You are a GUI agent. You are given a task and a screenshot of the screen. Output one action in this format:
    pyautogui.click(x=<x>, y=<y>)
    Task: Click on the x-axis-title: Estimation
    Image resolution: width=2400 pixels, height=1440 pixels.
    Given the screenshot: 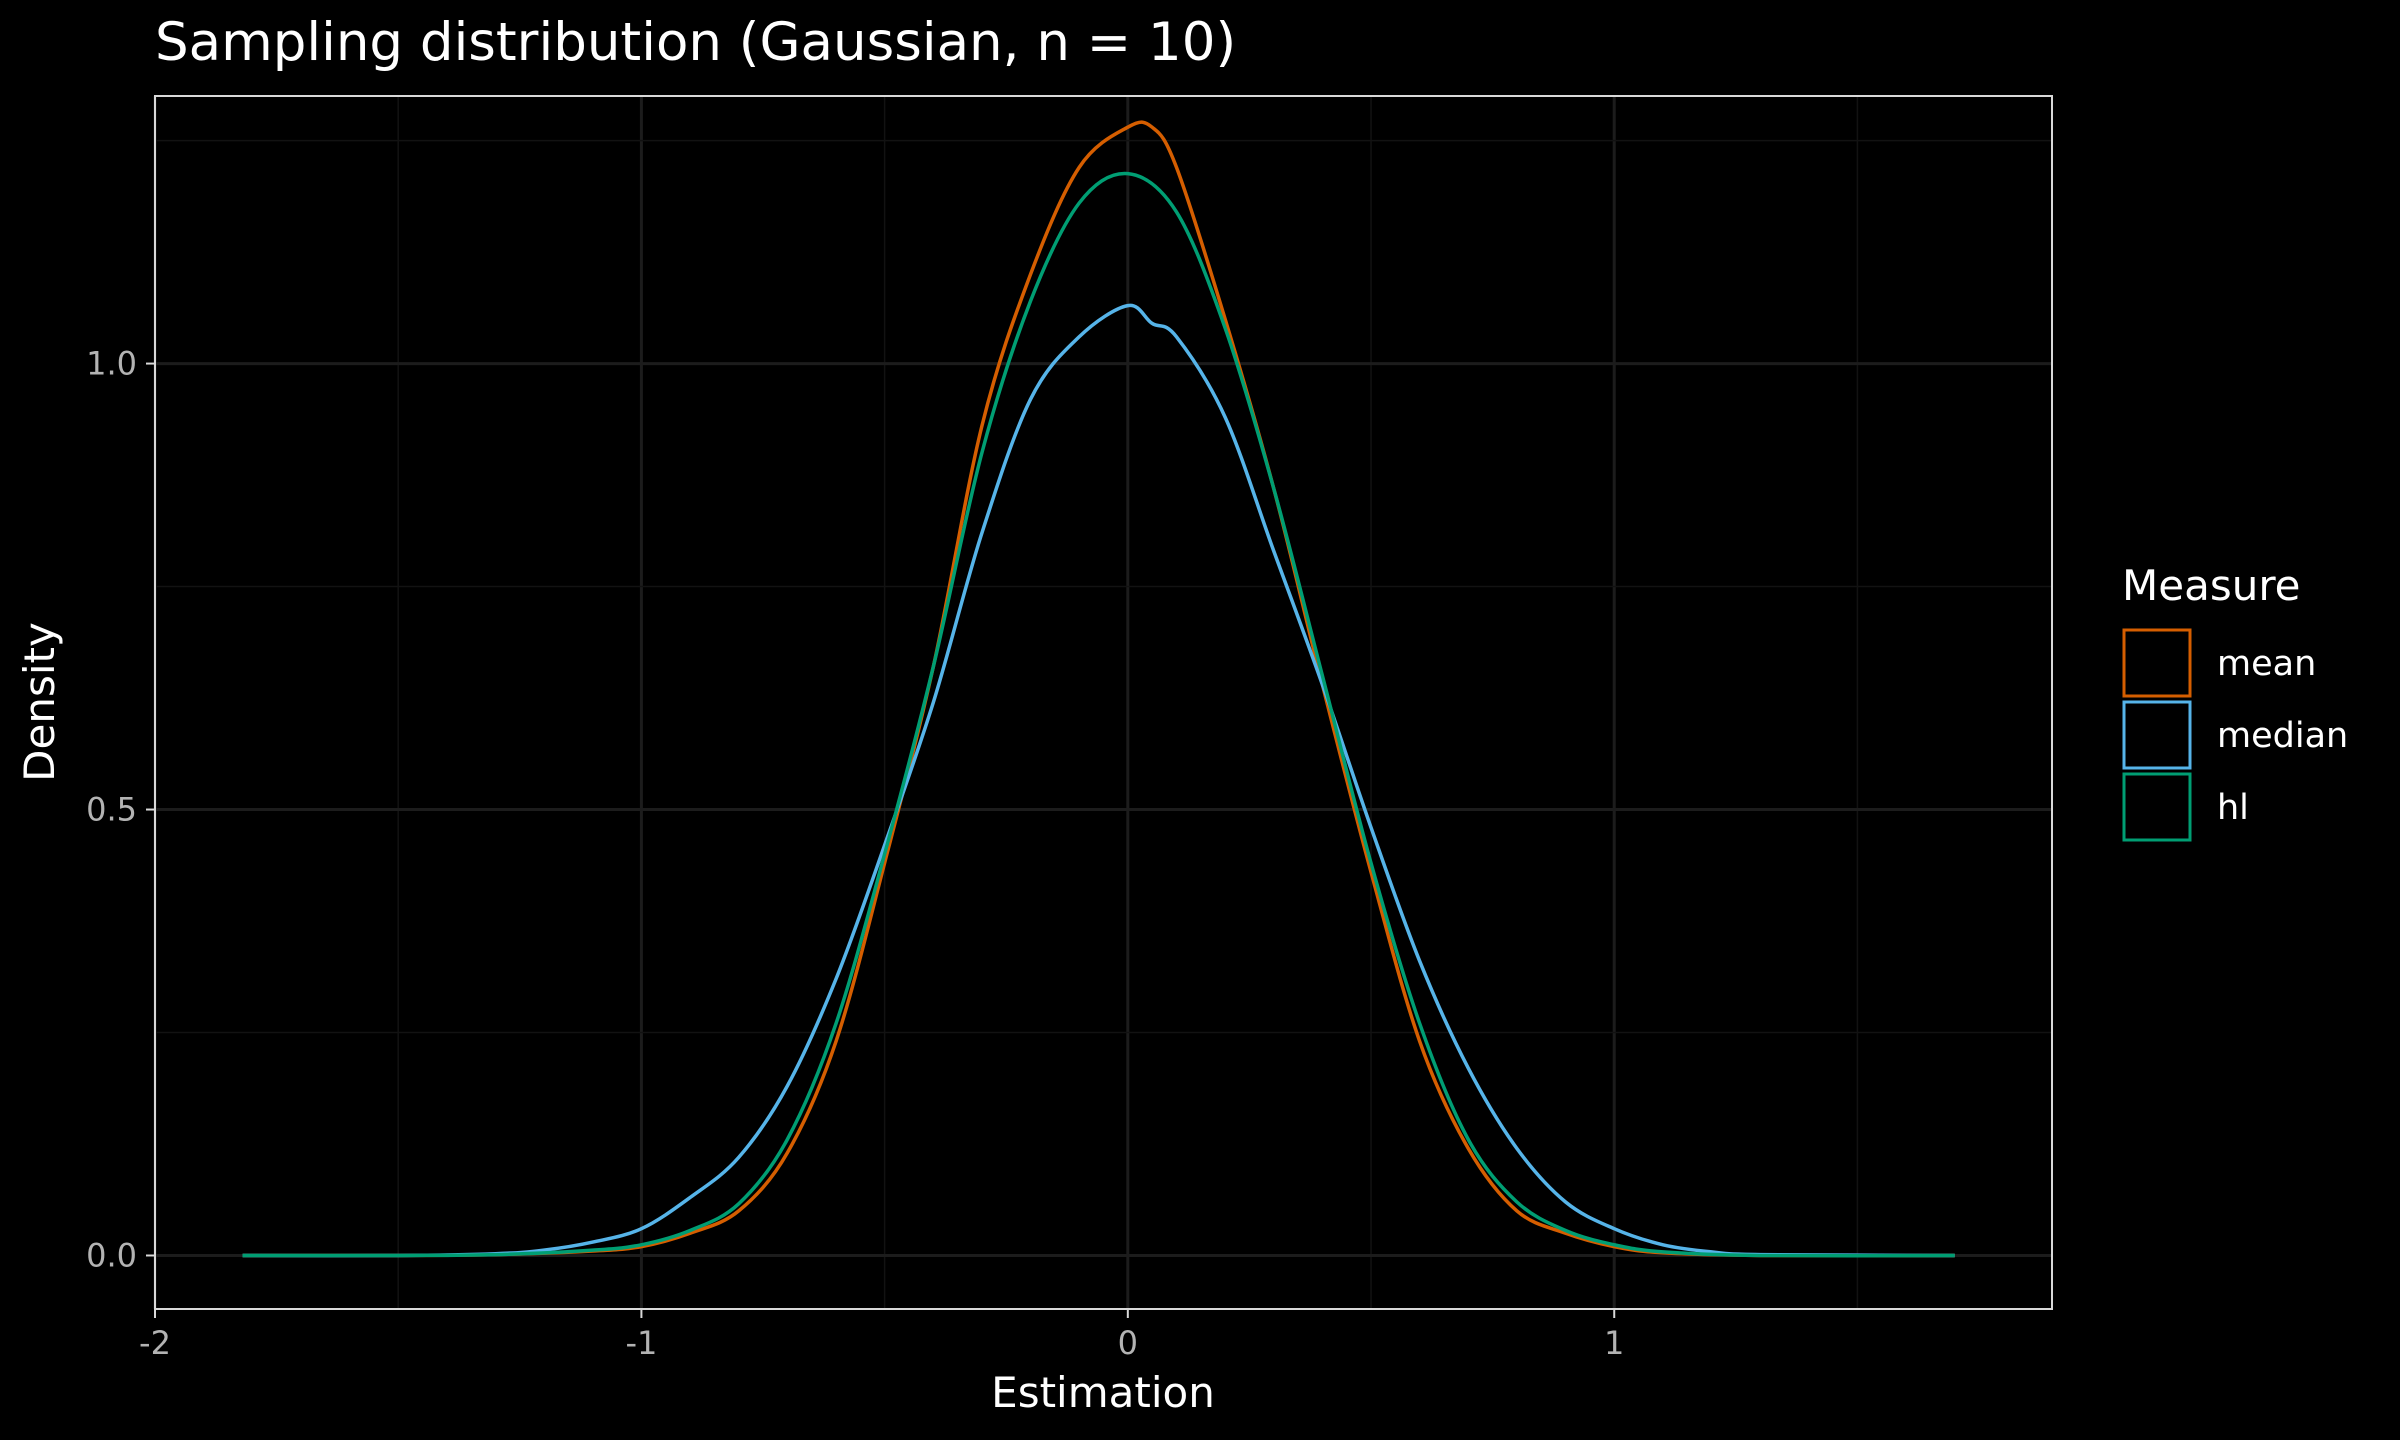 What is the action you would take?
    pyautogui.click(x=1103, y=1392)
    